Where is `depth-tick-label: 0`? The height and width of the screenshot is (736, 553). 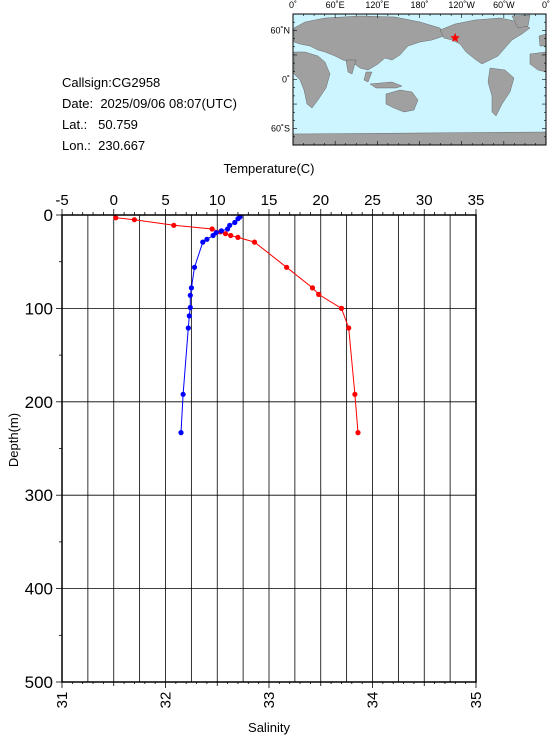 depth-tick-label: 0 is located at coordinates (48, 215).